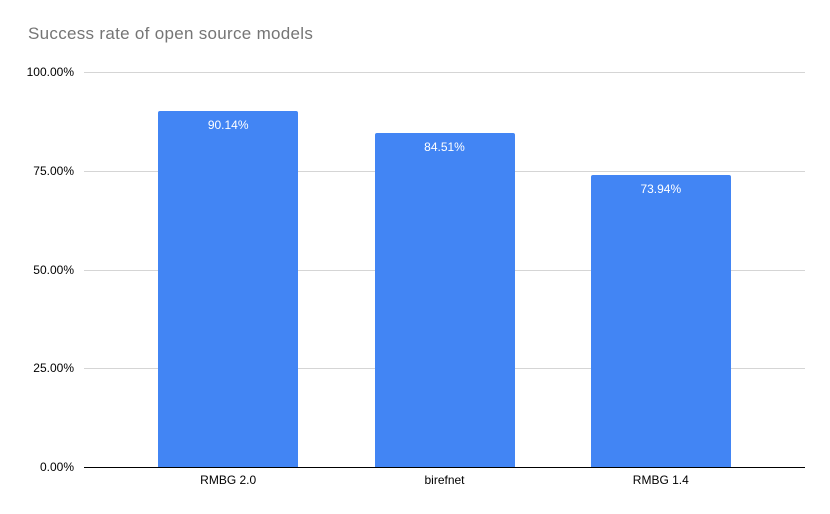 The image size is (830, 514). Describe the element at coordinates (661, 188) in the screenshot. I see `bar-value-label: 73.94%` at that location.